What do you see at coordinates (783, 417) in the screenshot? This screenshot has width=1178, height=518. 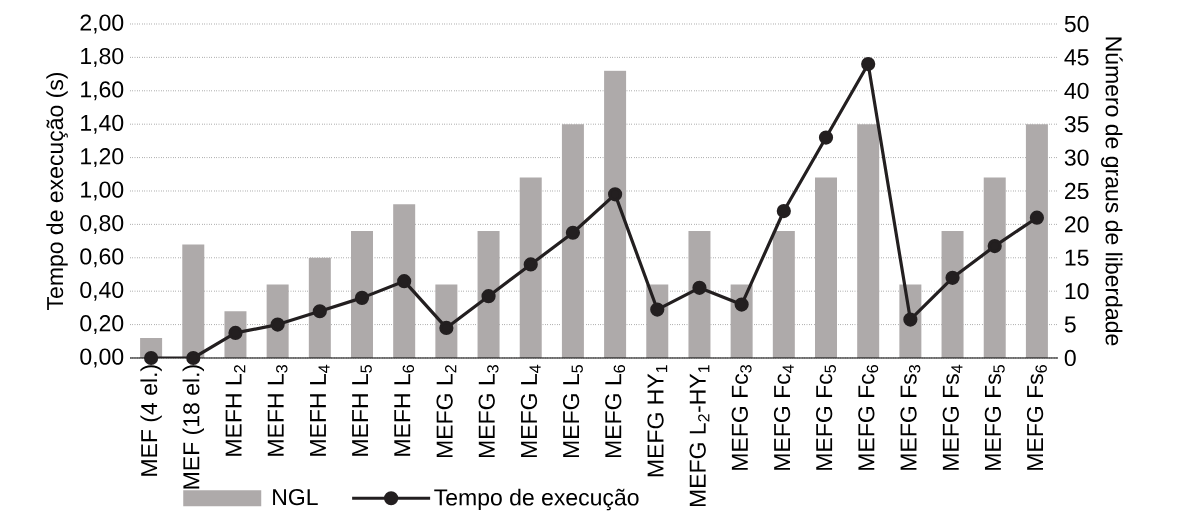 I see `x-tick-label: MEFG Fc$_{4}$` at bounding box center [783, 417].